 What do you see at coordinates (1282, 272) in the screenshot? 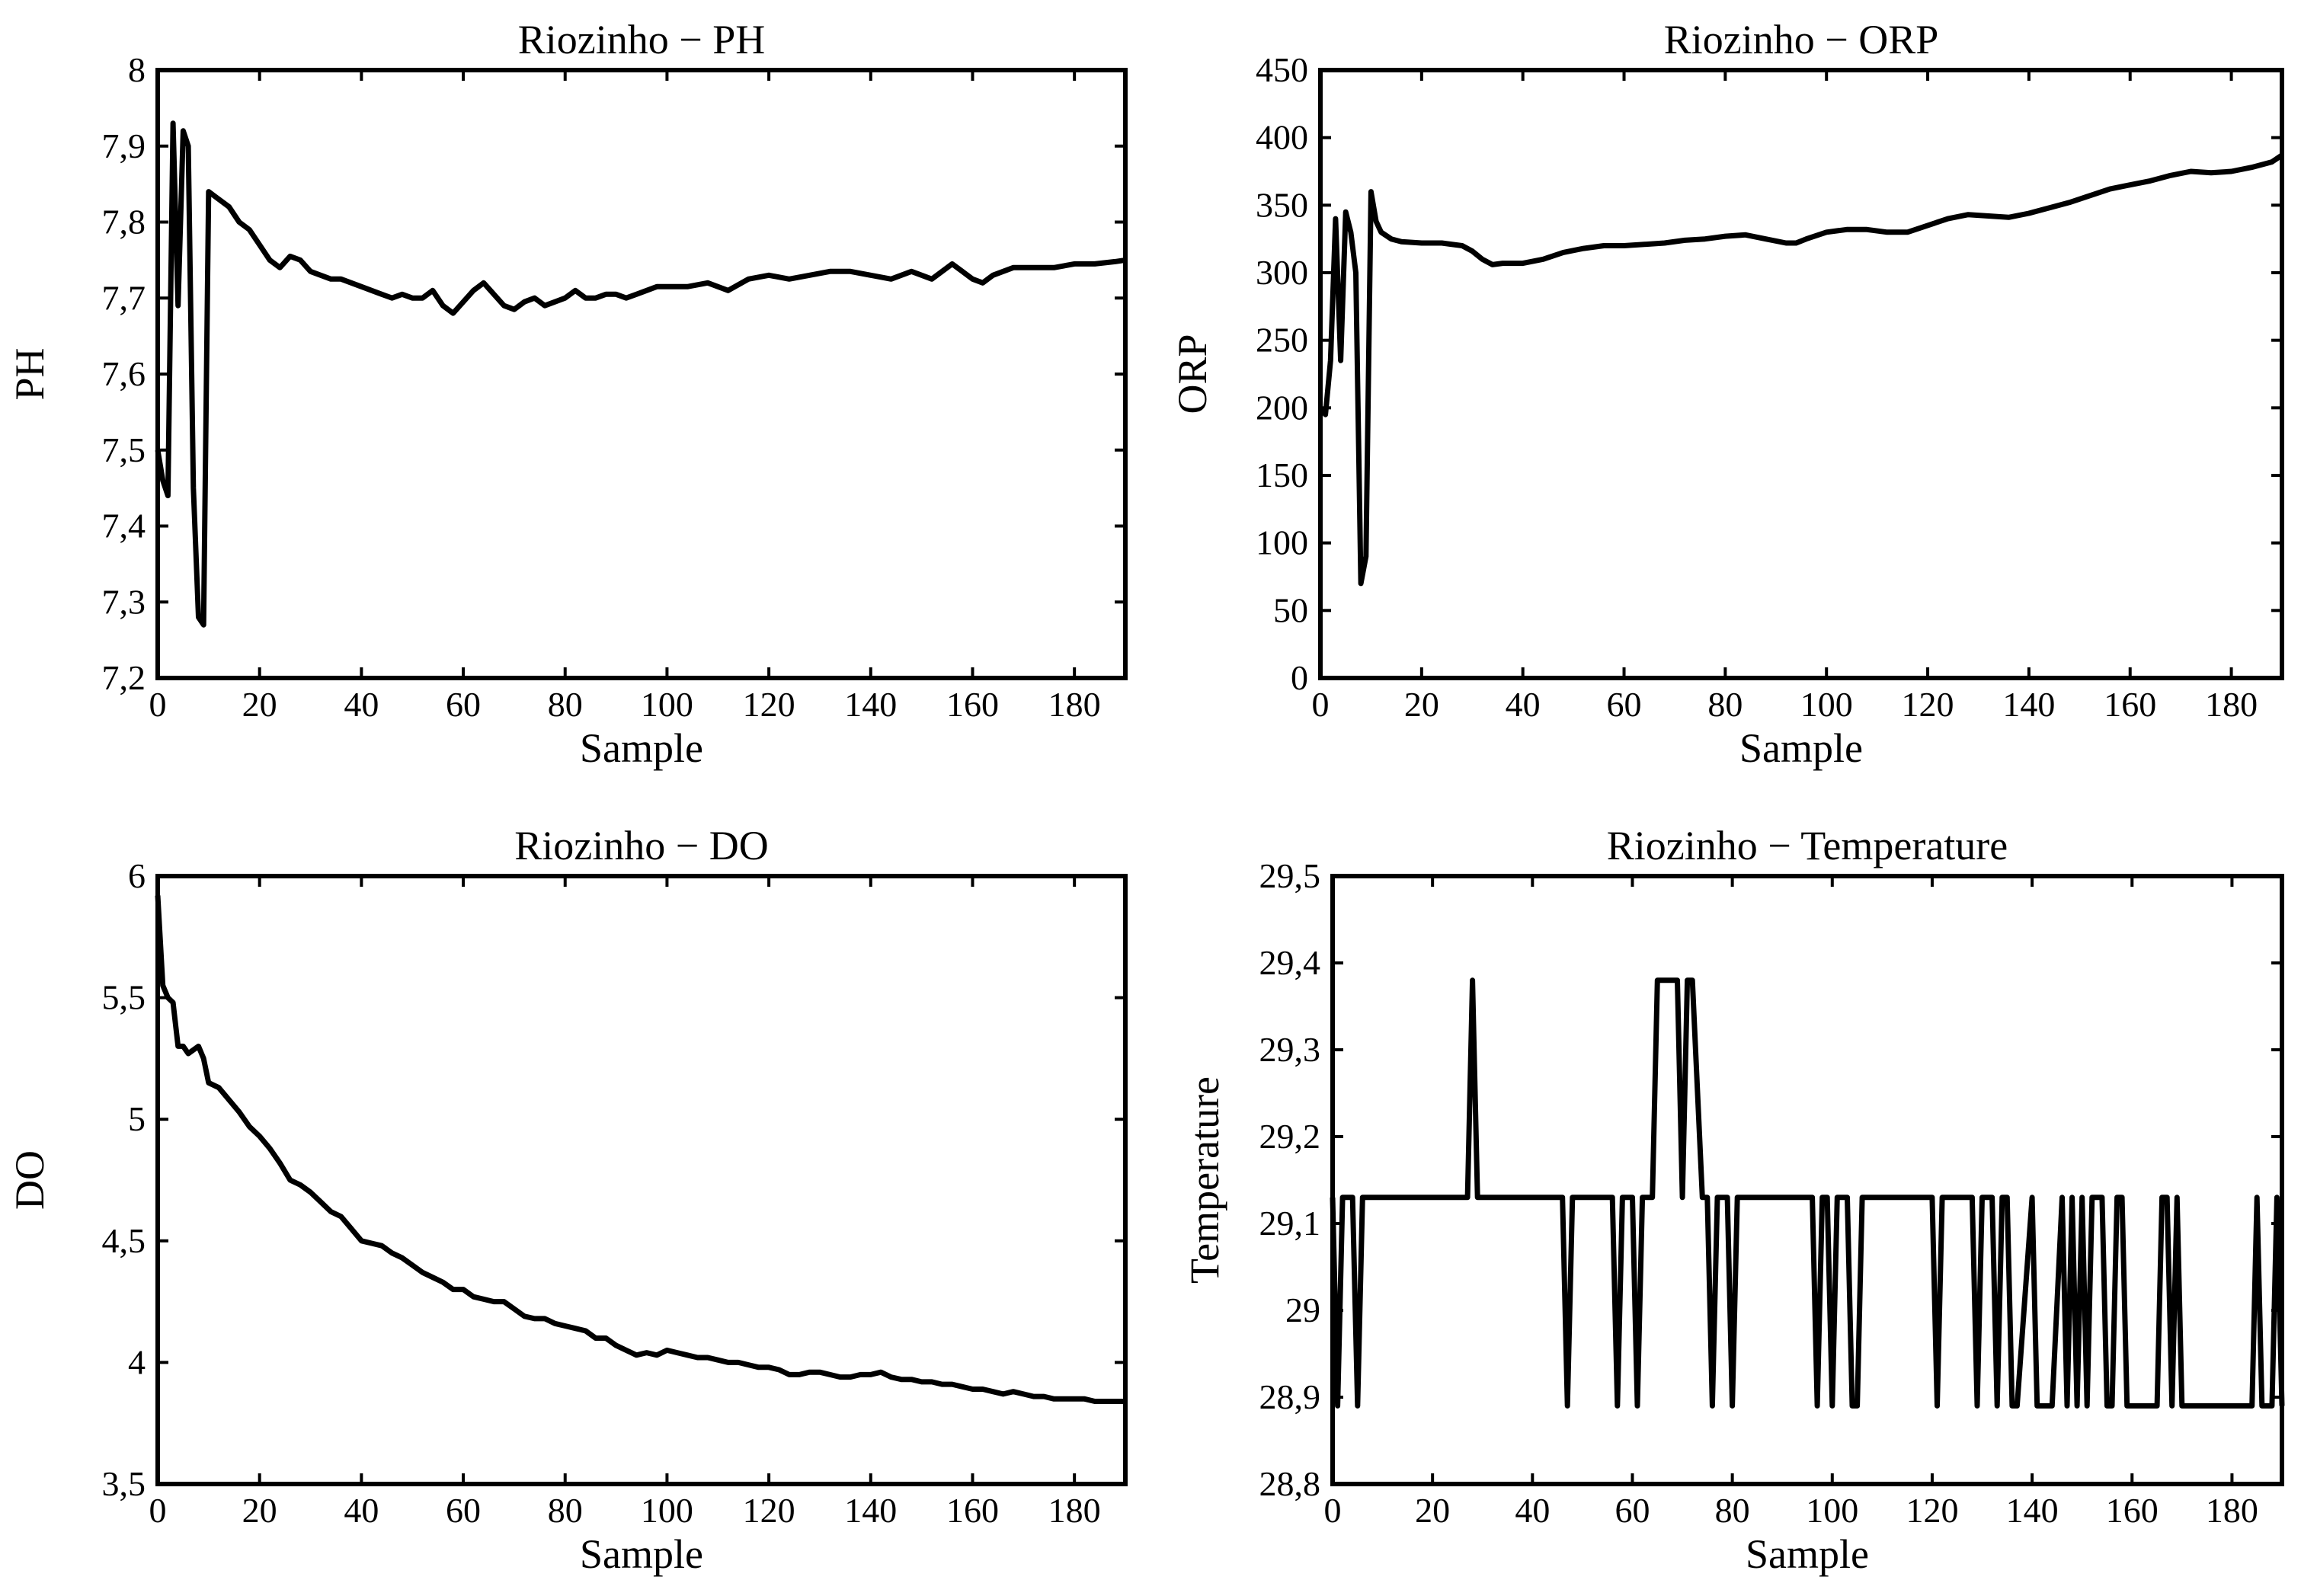
I see `y-tick-label: 300` at bounding box center [1282, 272].